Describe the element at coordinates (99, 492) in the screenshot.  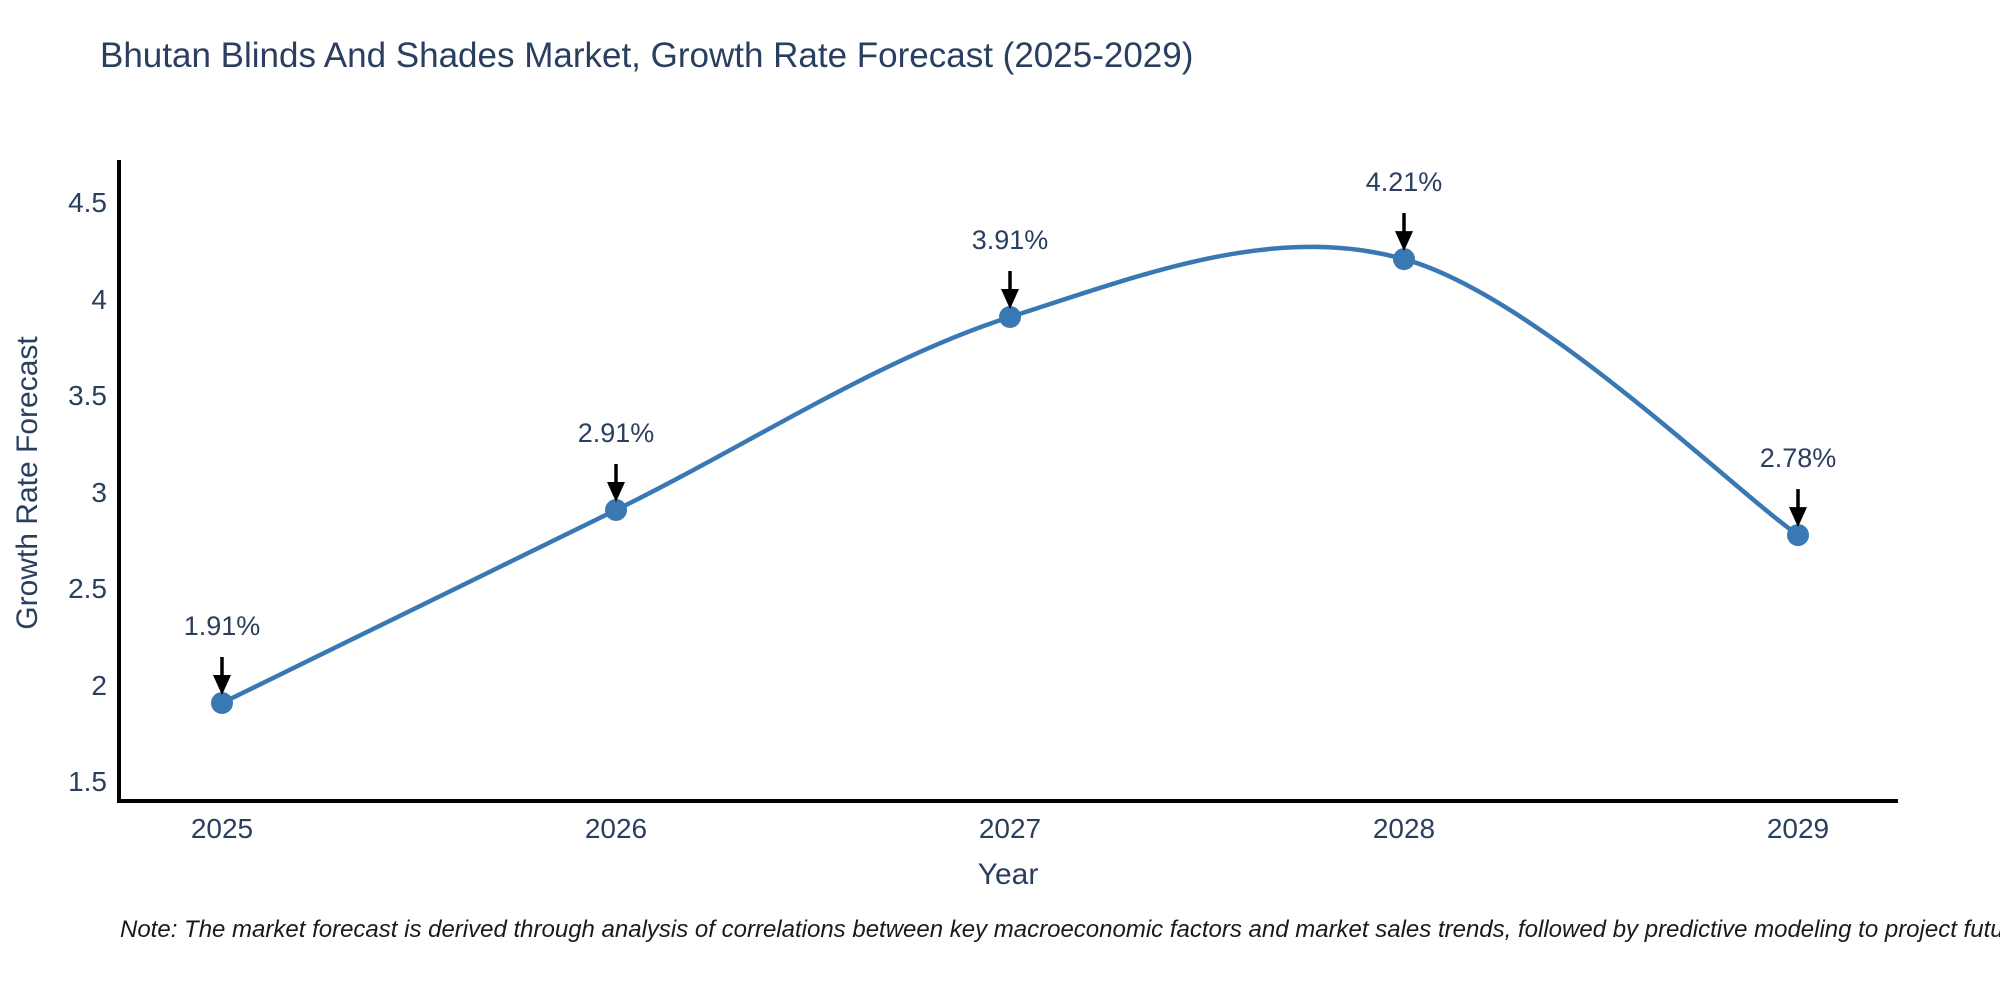
I see `y-tick-label-3: 3` at that location.